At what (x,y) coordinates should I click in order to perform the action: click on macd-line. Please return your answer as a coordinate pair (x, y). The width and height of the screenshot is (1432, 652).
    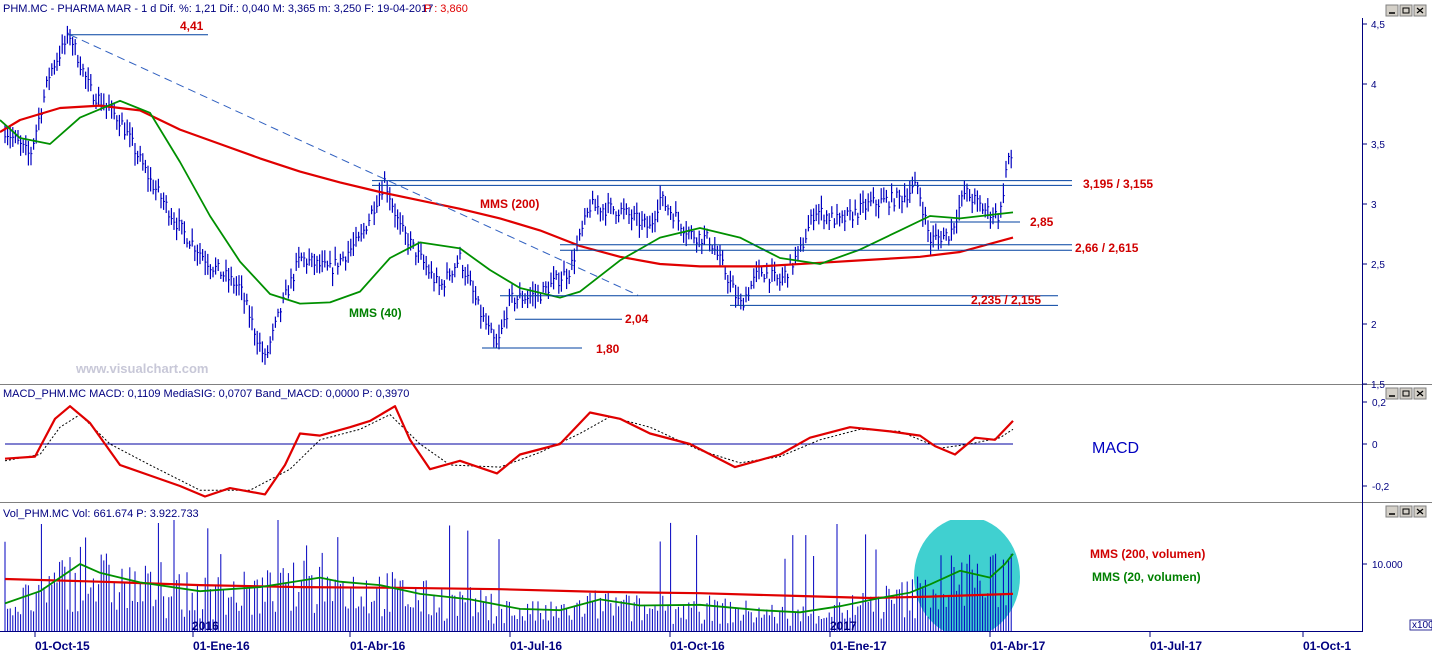
    Looking at the image, I should click on (509, 451).